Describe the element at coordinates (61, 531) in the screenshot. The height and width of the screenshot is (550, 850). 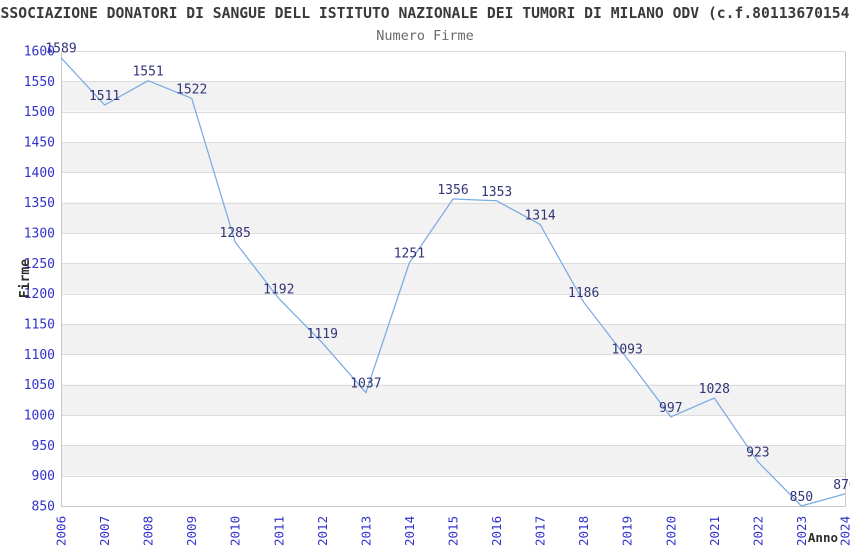
I see `svg-text: 2006` at that location.